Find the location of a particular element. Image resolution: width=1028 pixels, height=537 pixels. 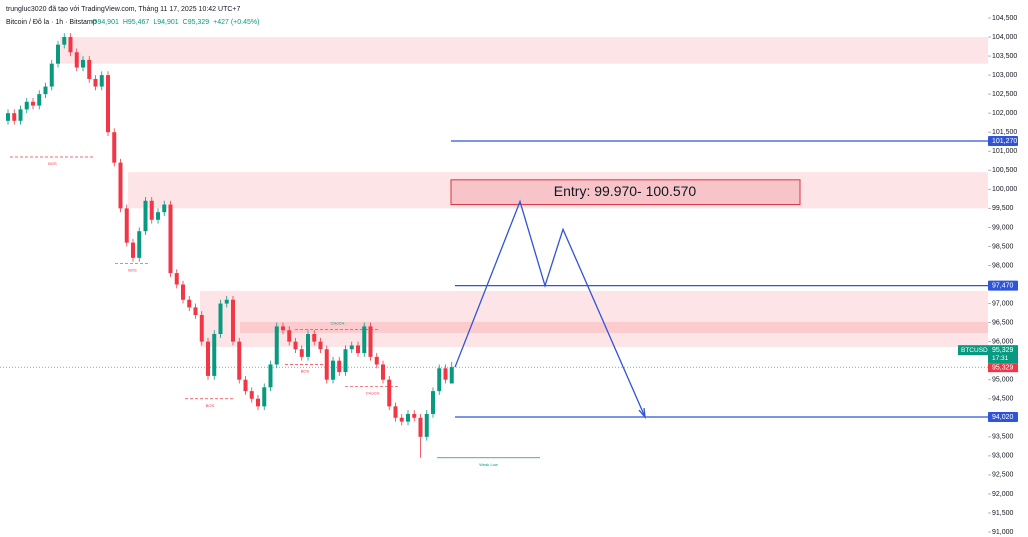

arrow-head is located at coordinates (642, 413).